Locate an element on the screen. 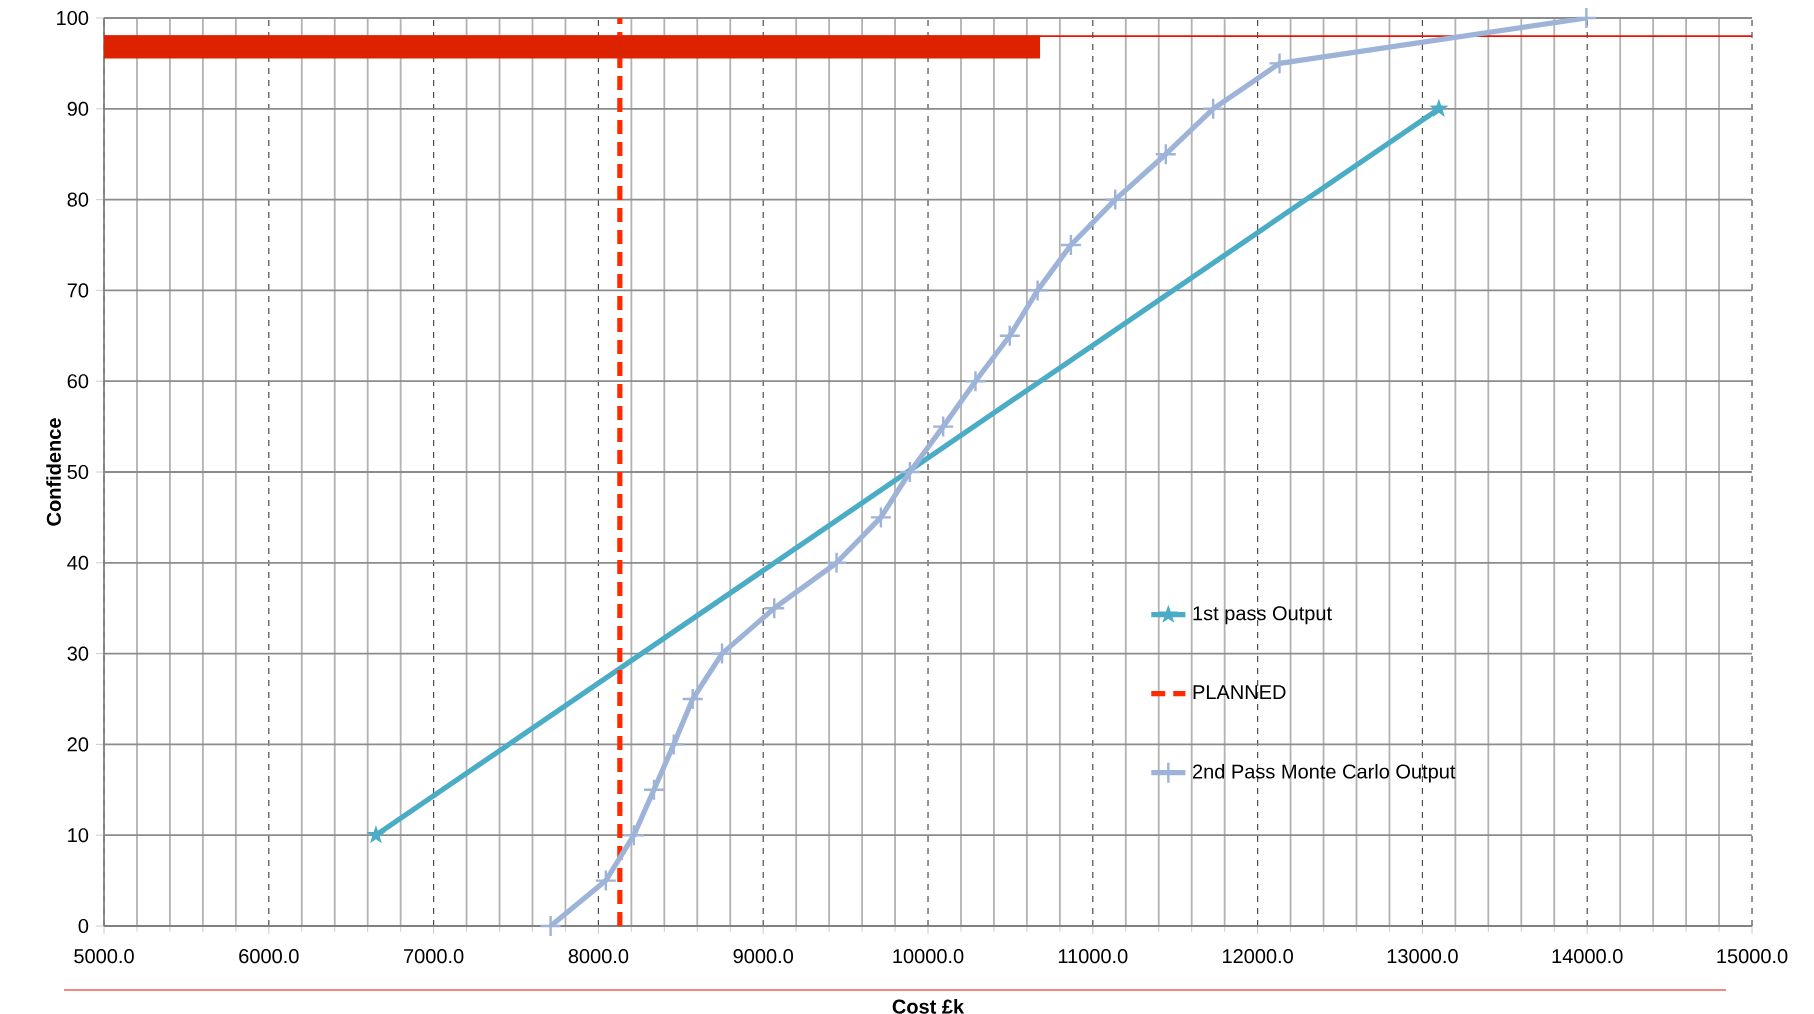  y-axis-title: Confidence is located at coordinates (53, 472).